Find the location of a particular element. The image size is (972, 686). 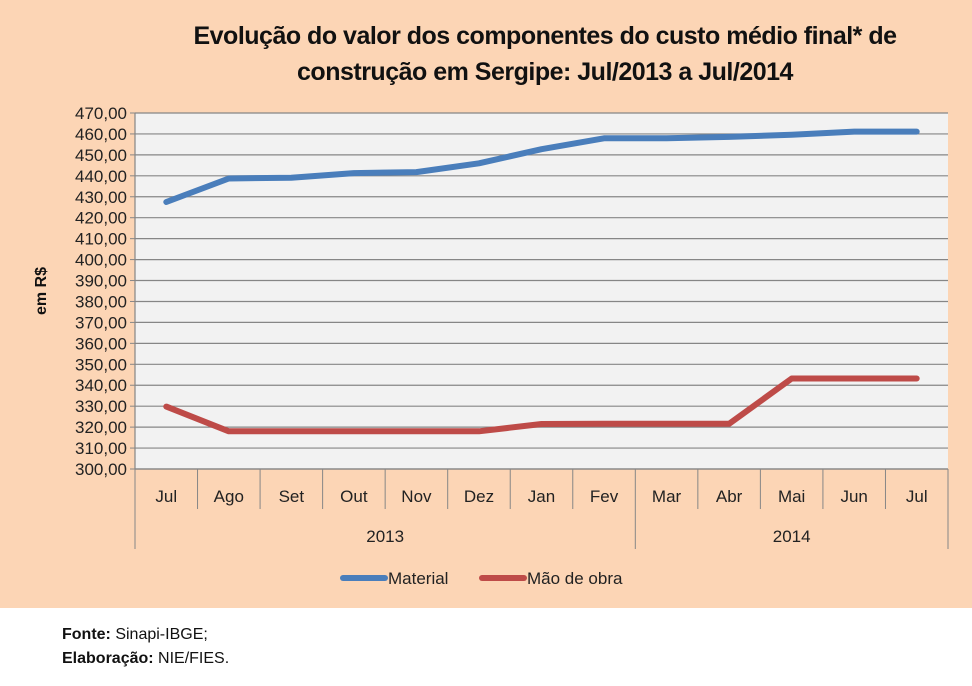

y-tick-label: 390,00 is located at coordinates (101, 281).